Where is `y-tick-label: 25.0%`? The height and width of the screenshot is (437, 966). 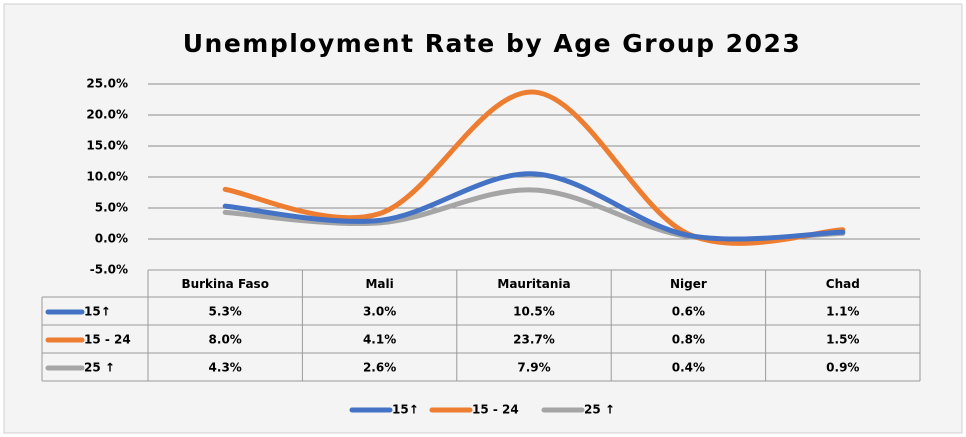 y-tick-label: 25.0% is located at coordinates (107, 84).